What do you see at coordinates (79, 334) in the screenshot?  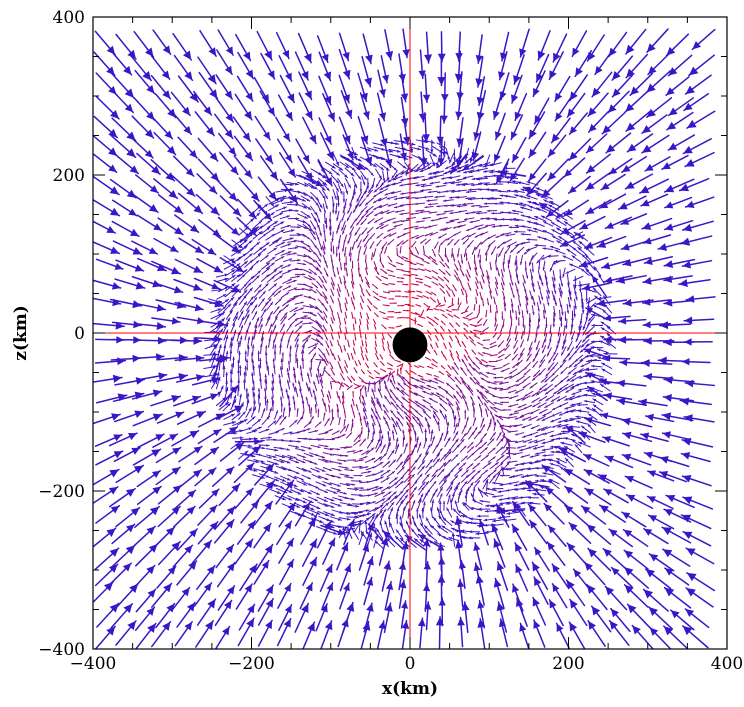 I see `y-tick-label: 0` at bounding box center [79, 334].